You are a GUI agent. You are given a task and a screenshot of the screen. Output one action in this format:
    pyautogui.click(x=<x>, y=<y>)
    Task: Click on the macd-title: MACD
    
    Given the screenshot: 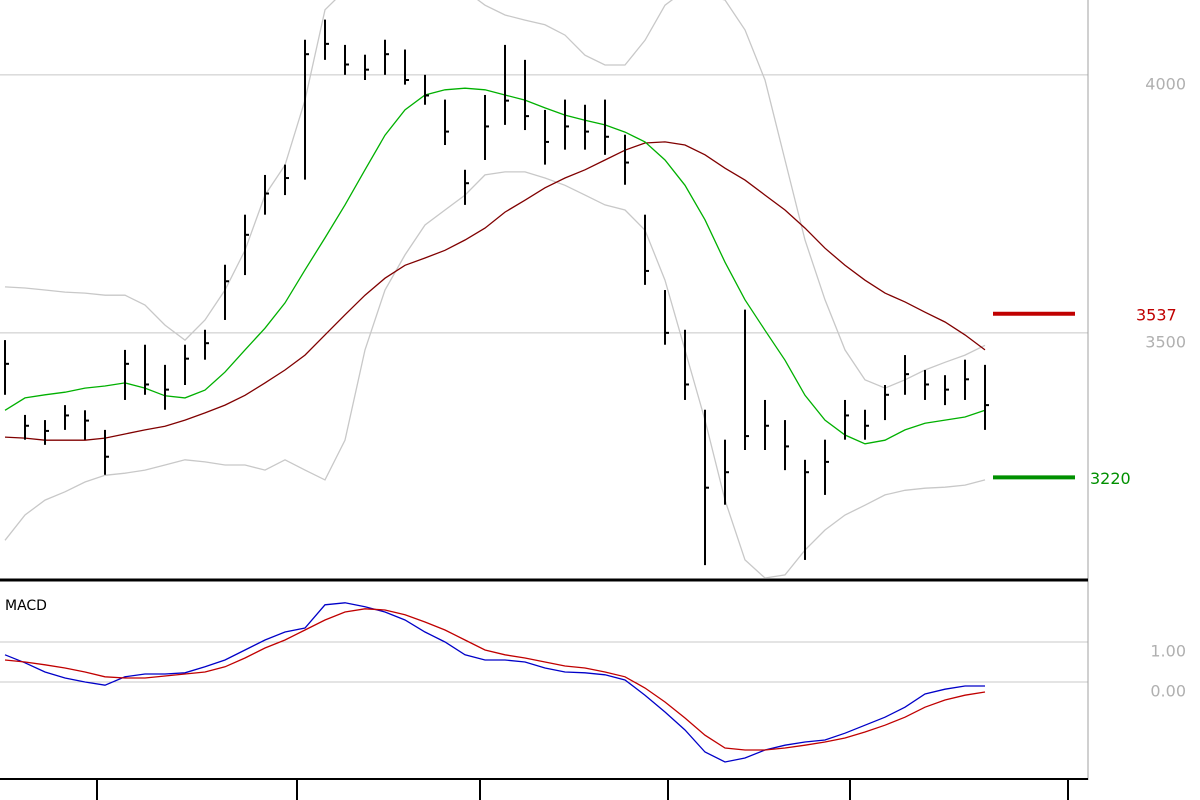 What is the action you would take?
    pyautogui.click(x=26, y=606)
    